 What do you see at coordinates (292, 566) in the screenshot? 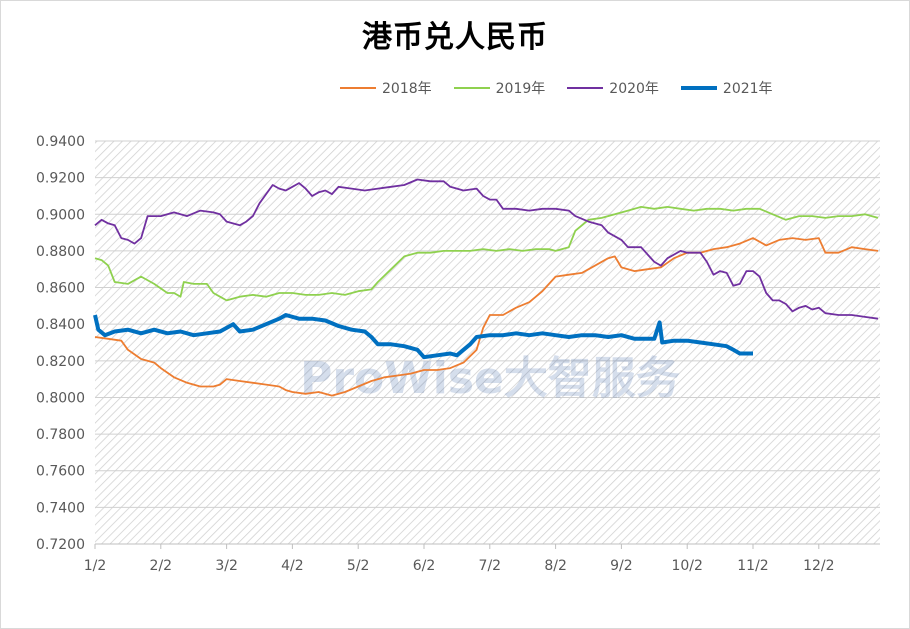
I see `x-tick-label: 4/2` at bounding box center [292, 566].